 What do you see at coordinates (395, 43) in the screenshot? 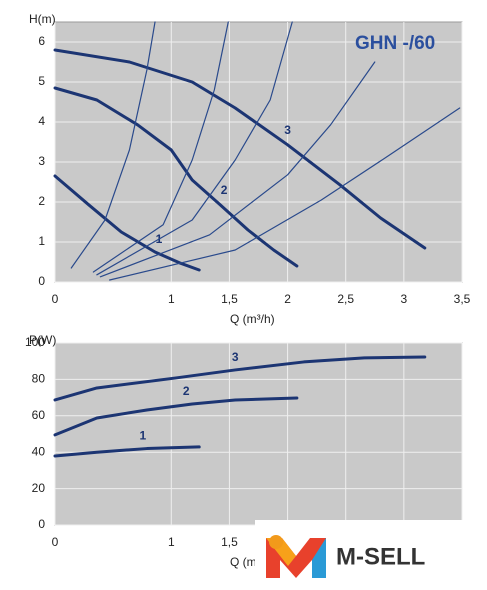
I see `chart-title: GHN -/60` at bounding box center [395, 43].